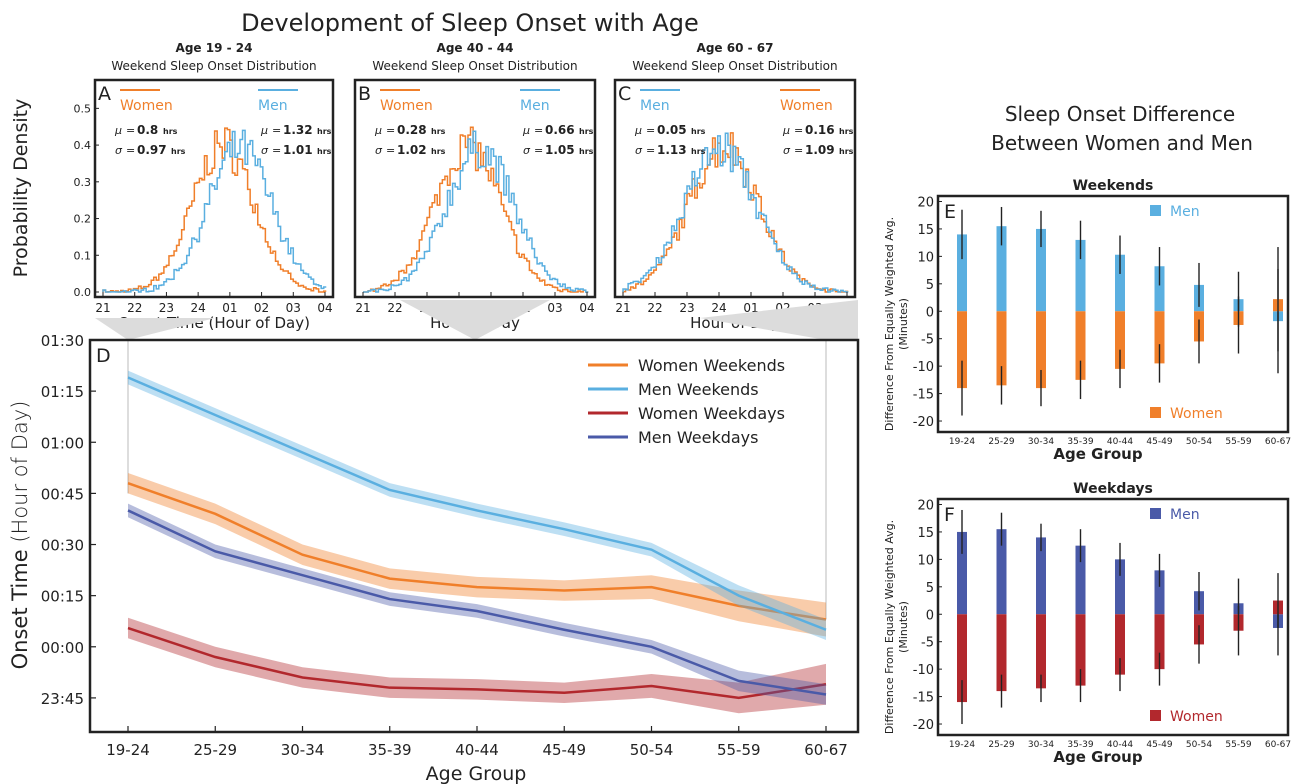  I want to click on panel-E-ytick-label: 20, so click(925, 202).